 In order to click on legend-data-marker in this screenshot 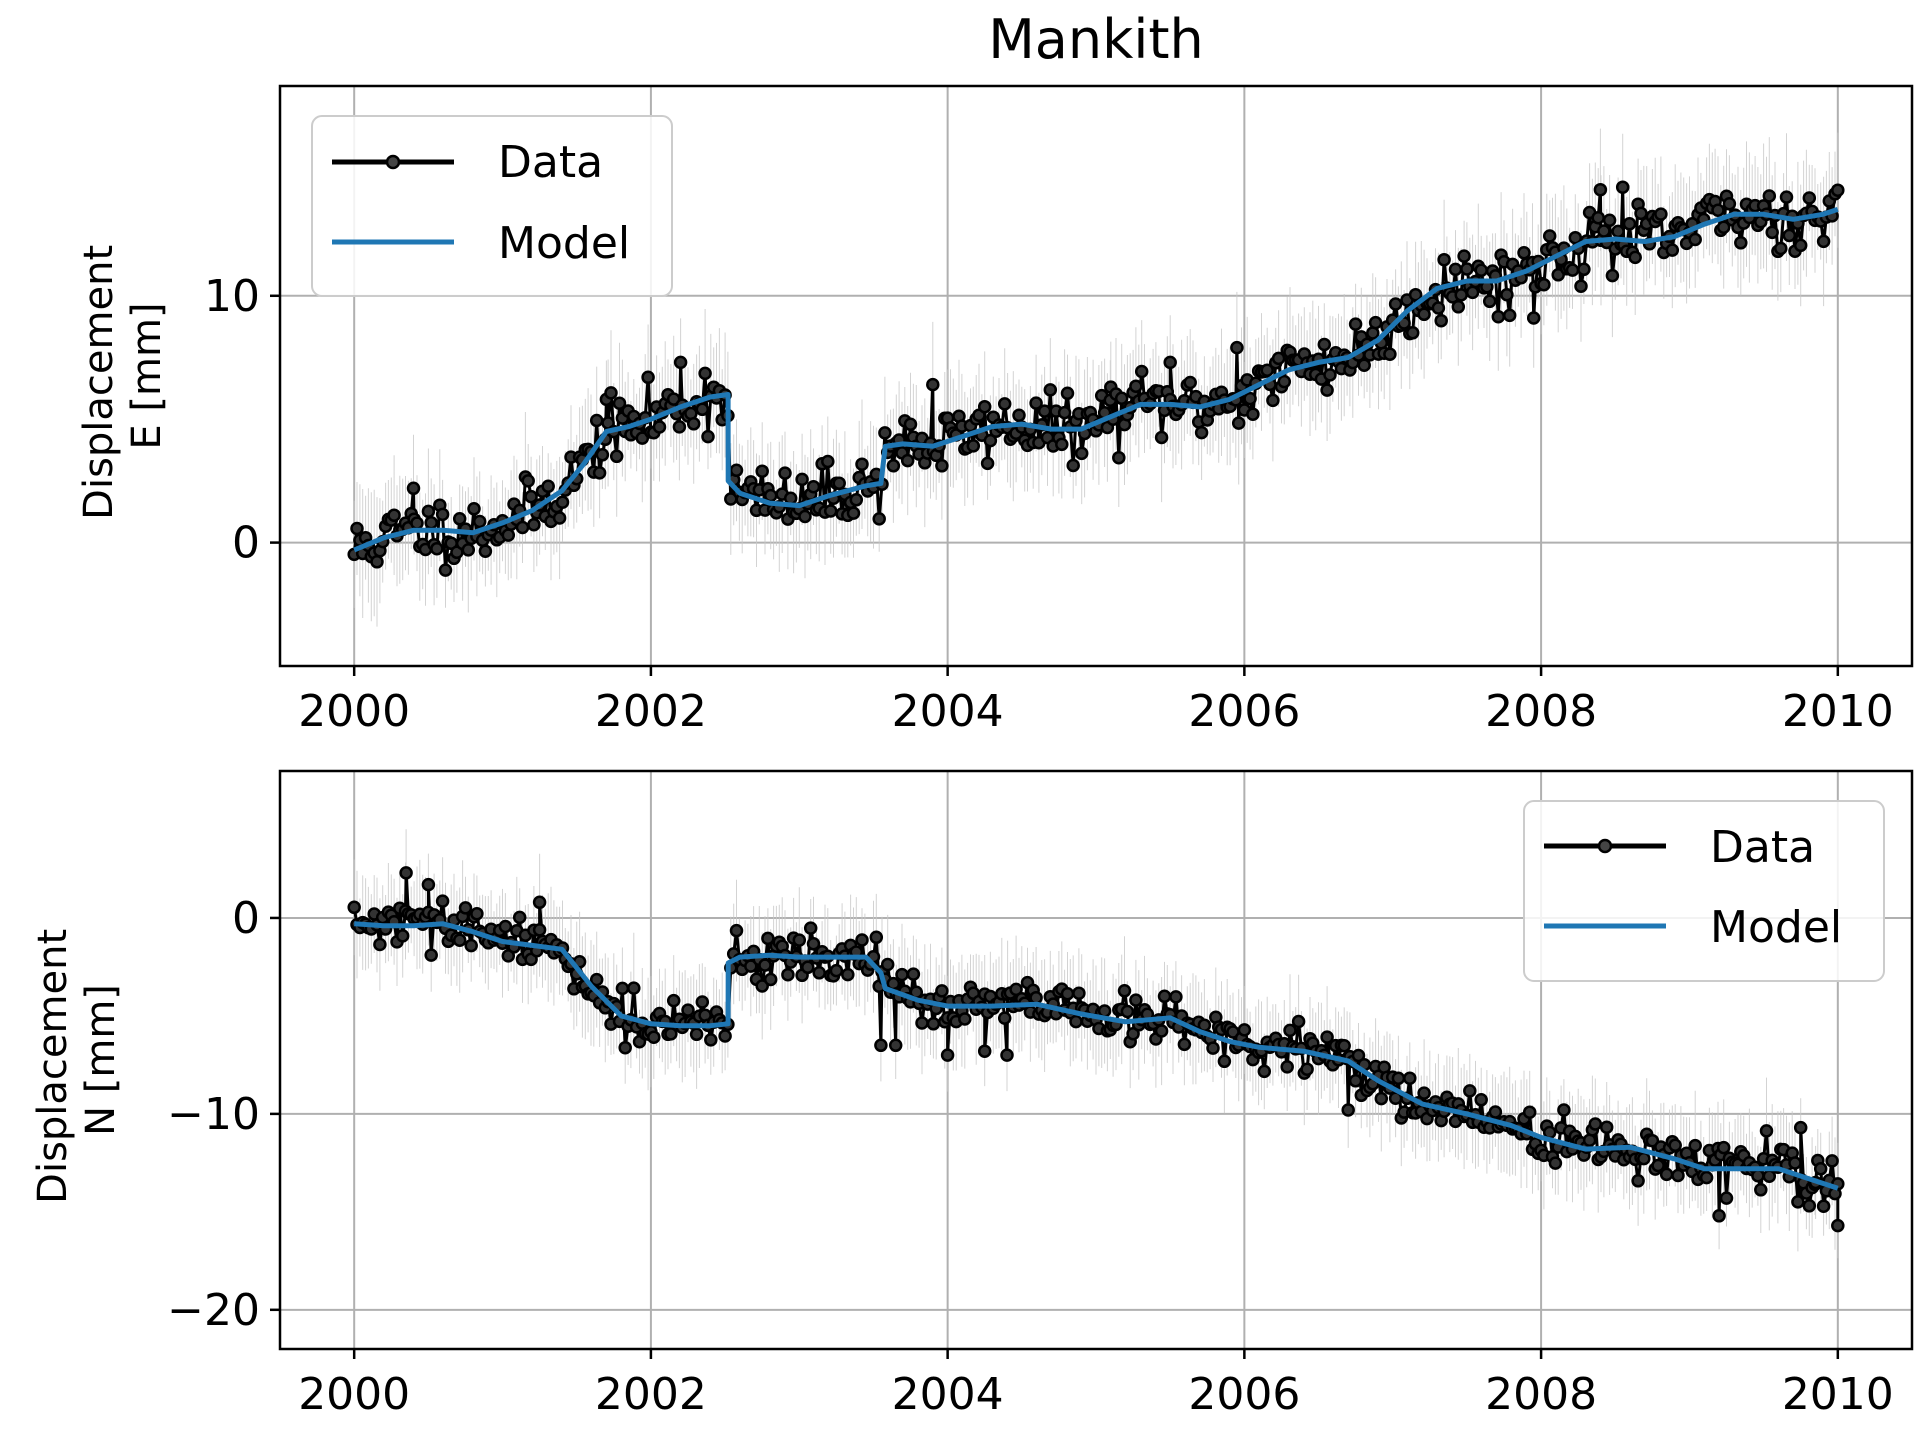, I will do `click(393, 162)`.